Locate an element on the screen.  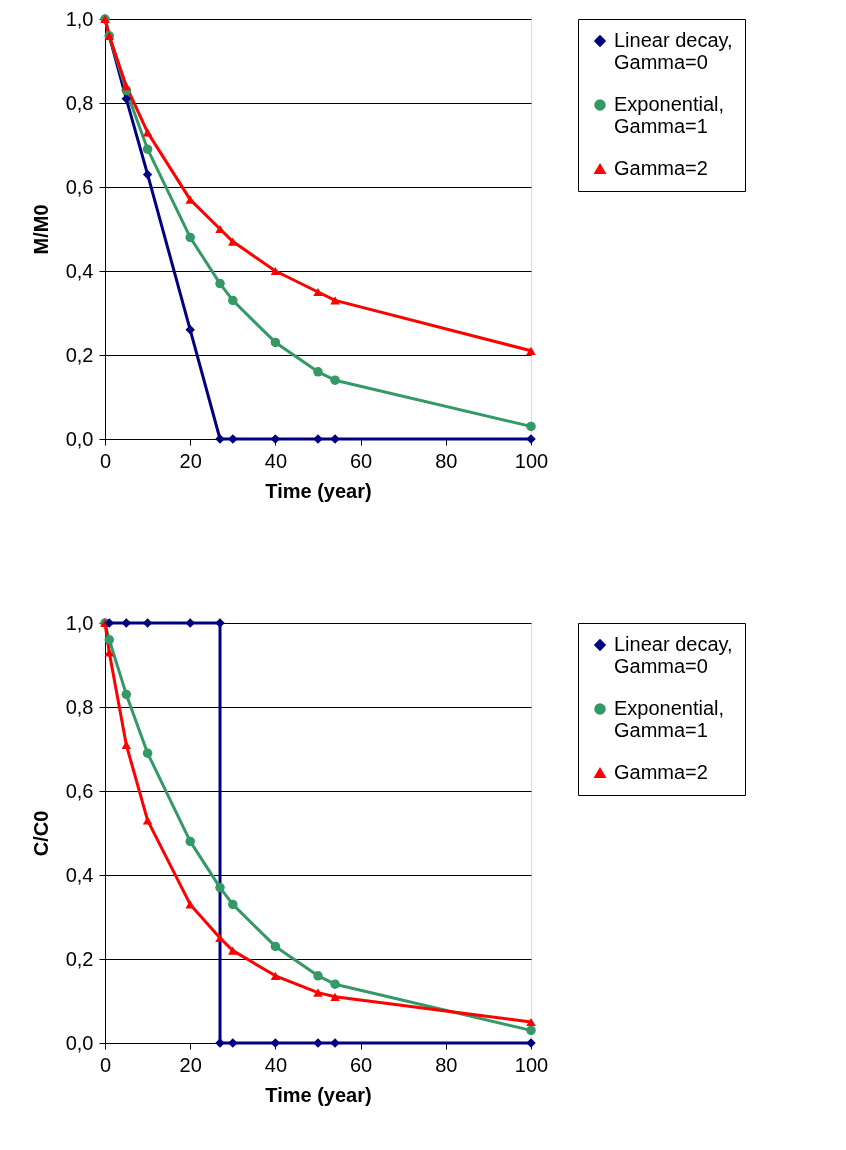
y-axis-title: C/C0 is located at coordinates (40, 833).